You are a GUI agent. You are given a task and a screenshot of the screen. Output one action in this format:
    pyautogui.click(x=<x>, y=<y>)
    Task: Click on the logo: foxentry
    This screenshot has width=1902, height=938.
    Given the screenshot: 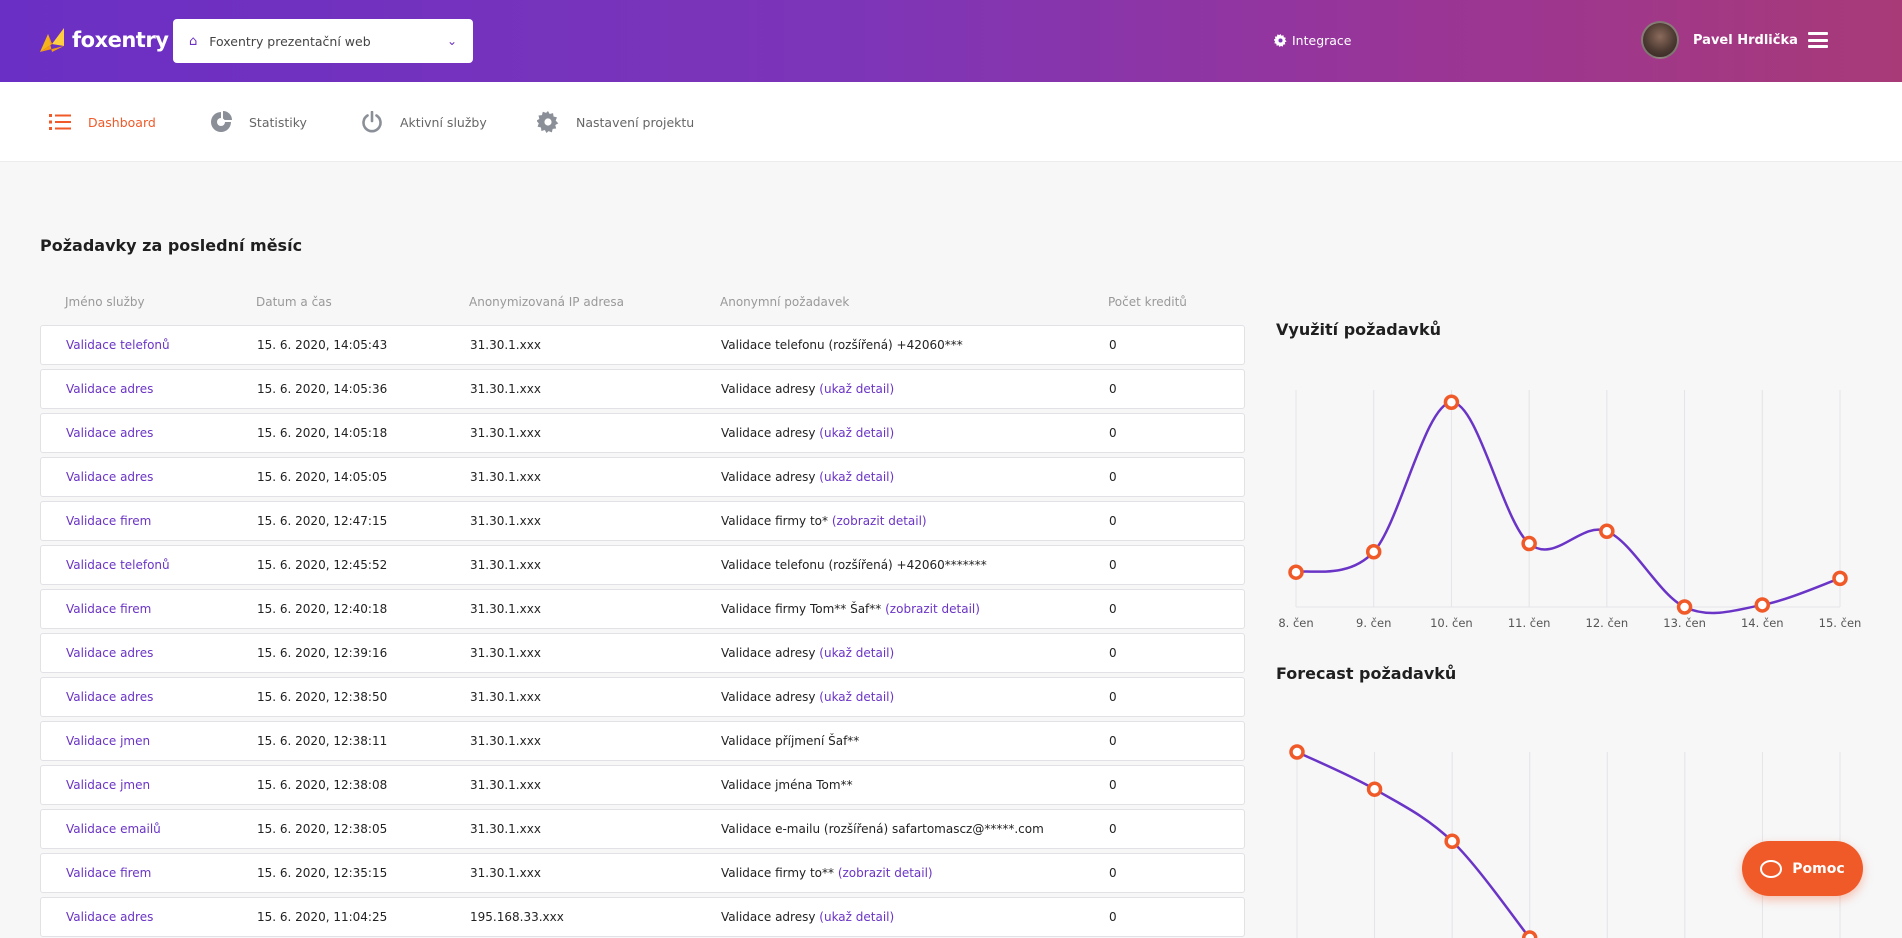 What is the action you would take?
    pyautogui.click(x=103, y=40)
    